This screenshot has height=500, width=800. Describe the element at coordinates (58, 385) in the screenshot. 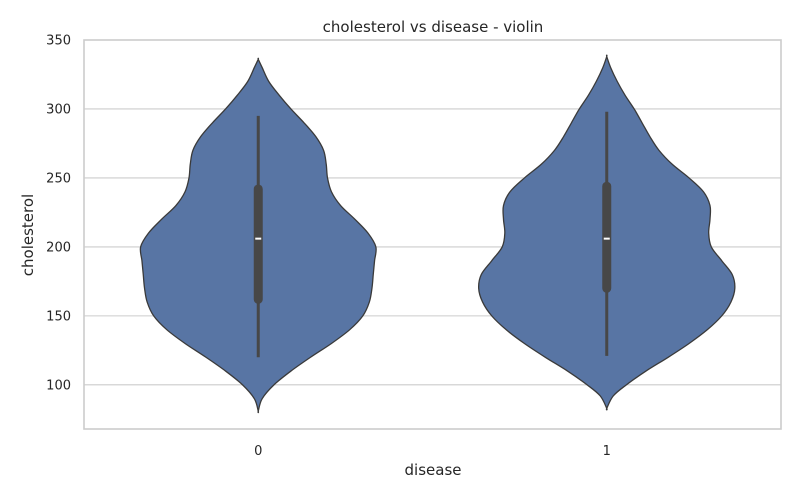

I see `y-tick-label-100: 100` at that location.